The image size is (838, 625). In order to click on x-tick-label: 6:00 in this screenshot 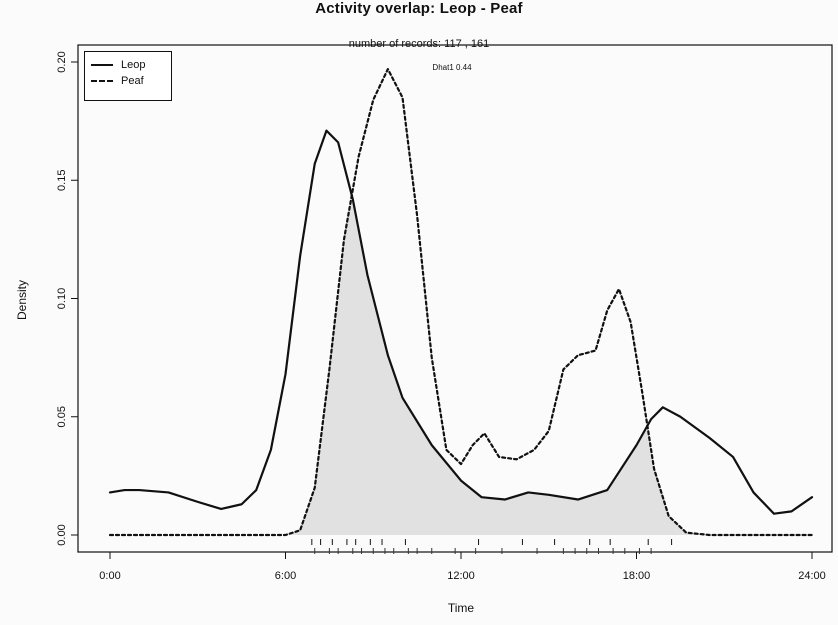, I will do `click(285, 576)`.